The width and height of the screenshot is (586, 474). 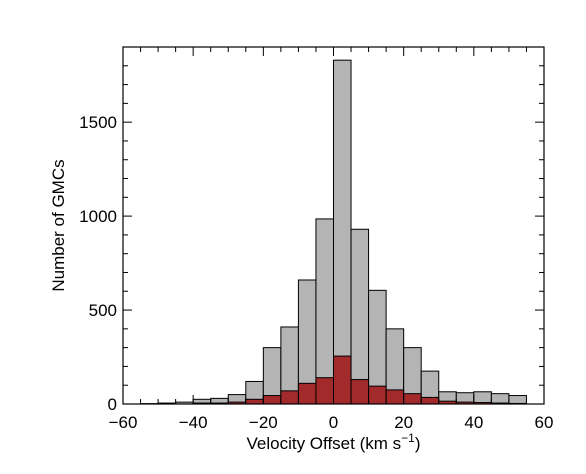 I want to click on x-axis-title: Velocity Offset (km s−1), so click(x=334, y=442).